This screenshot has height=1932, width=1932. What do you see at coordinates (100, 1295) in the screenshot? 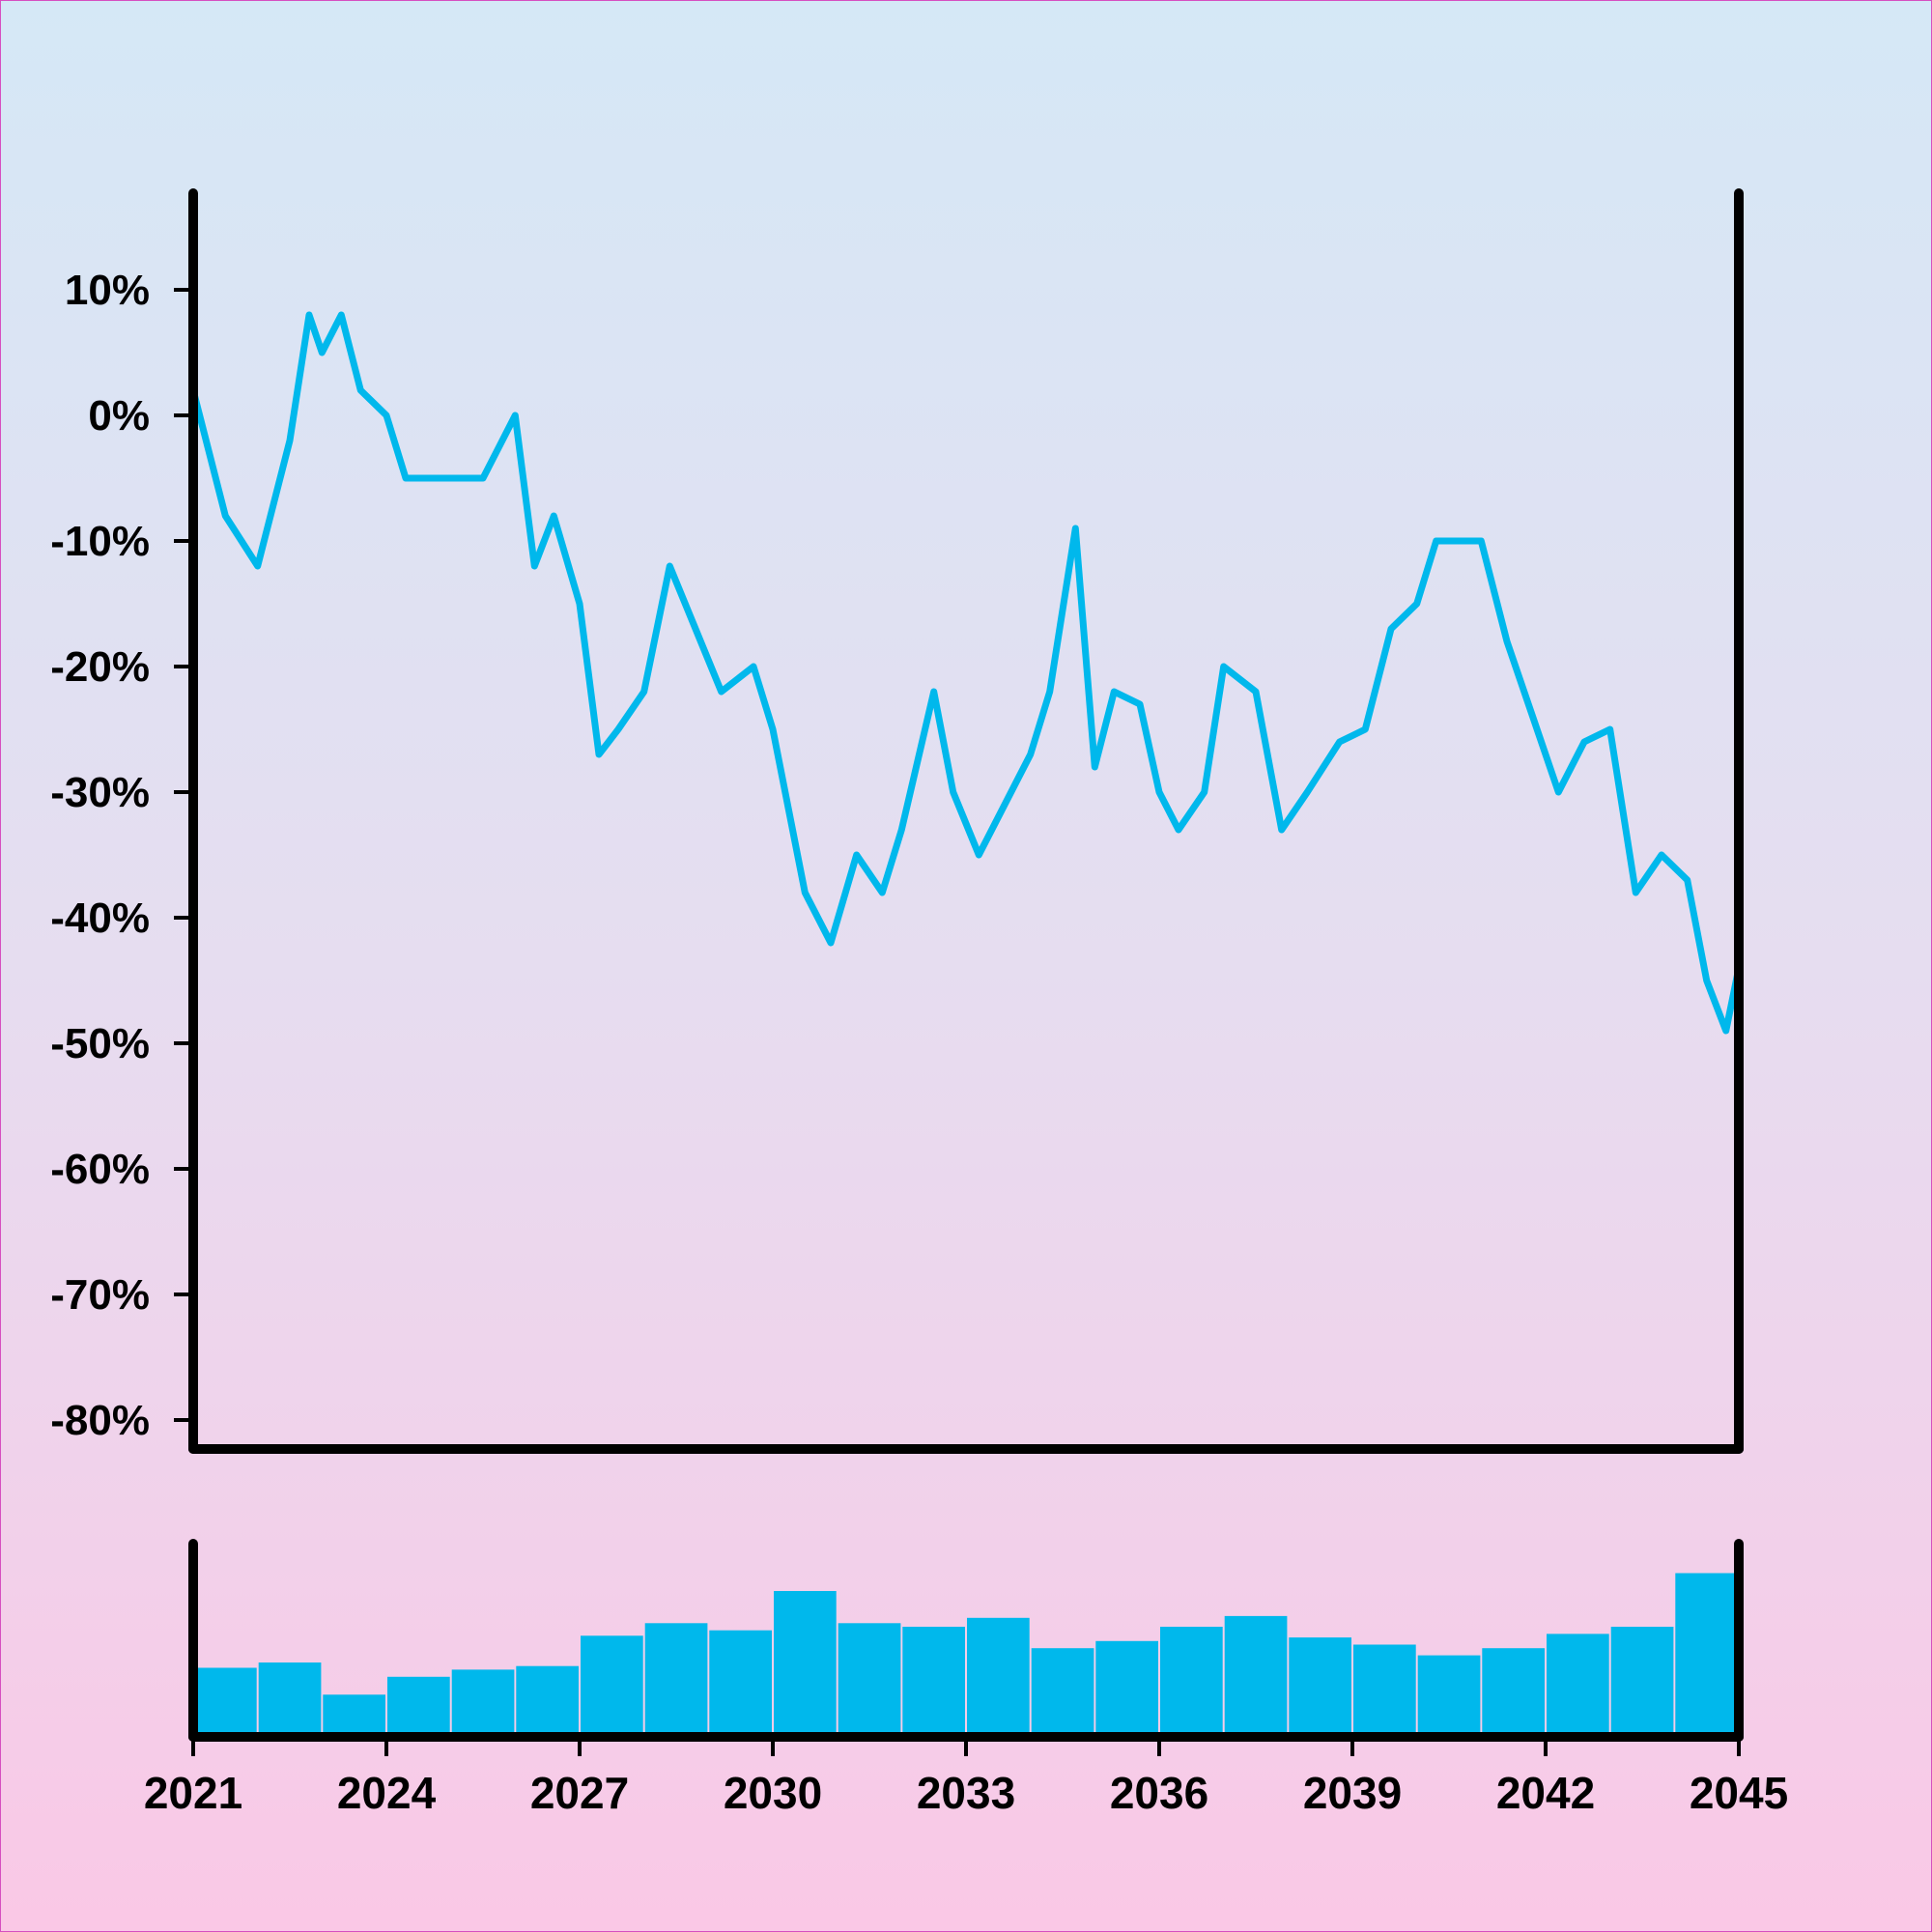
I see `y-tick-label: -70%` at bounding box center [100, 1295].